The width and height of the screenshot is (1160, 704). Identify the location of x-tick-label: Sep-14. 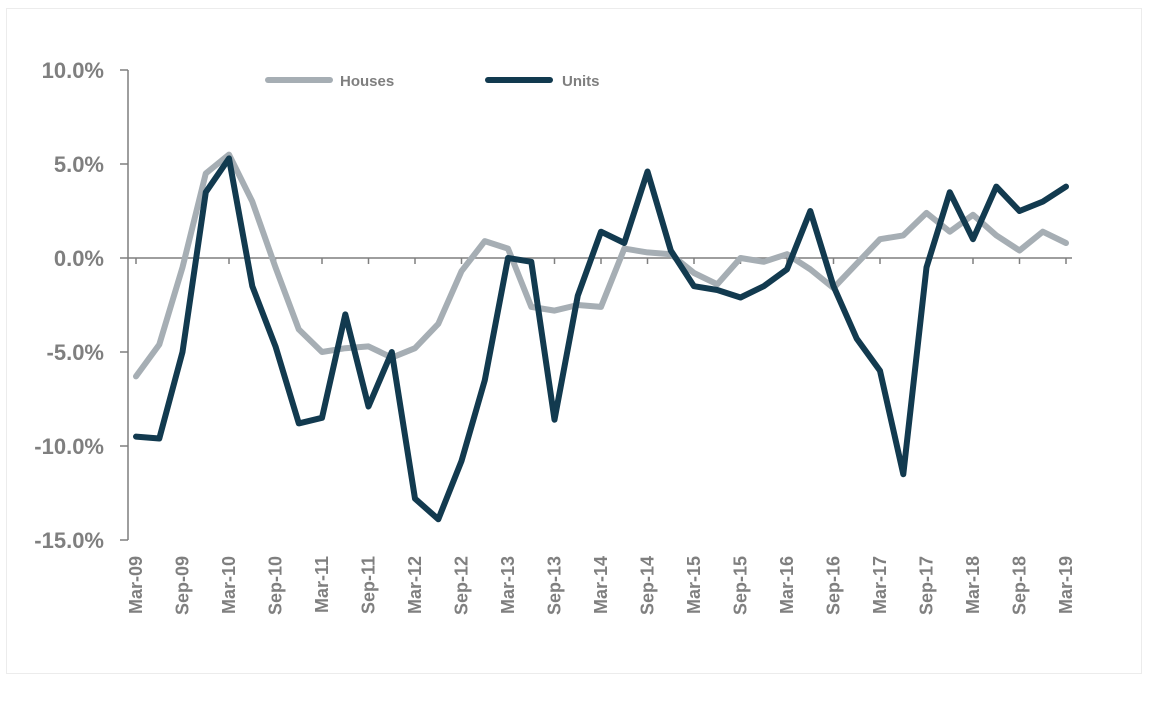
(648, 585).